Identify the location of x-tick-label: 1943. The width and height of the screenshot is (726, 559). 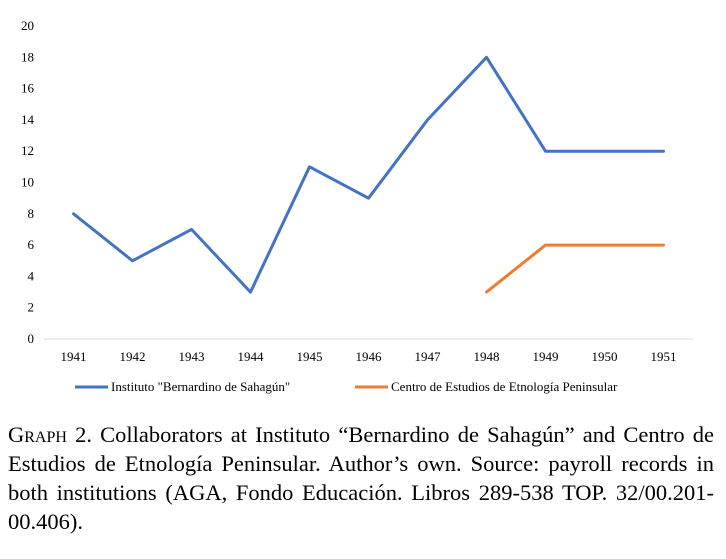
(192, 356).